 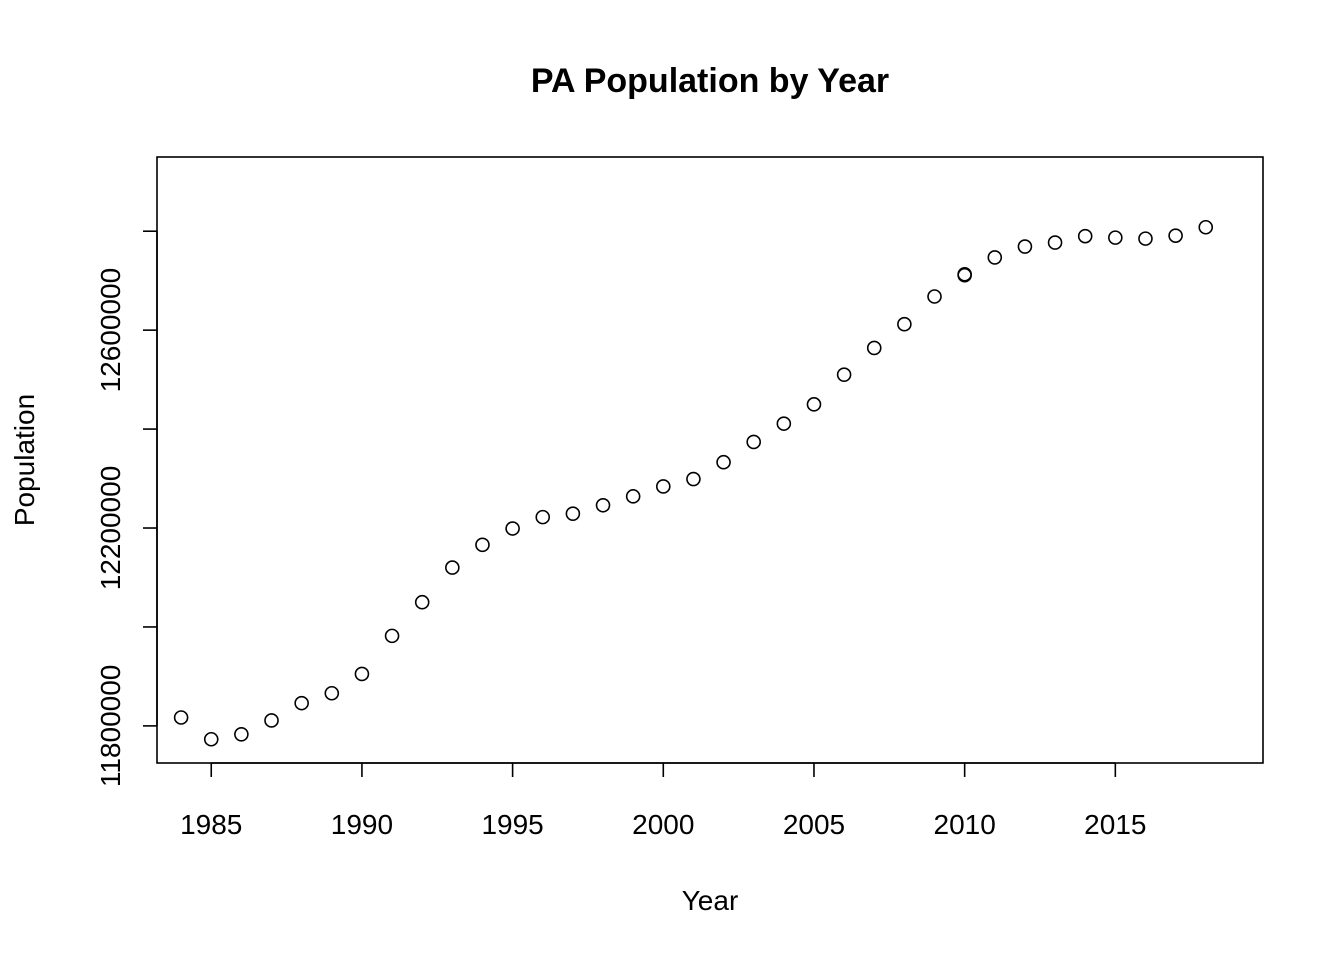 I want to click on x-tick-label: 1990, so click(x=362, y=824).